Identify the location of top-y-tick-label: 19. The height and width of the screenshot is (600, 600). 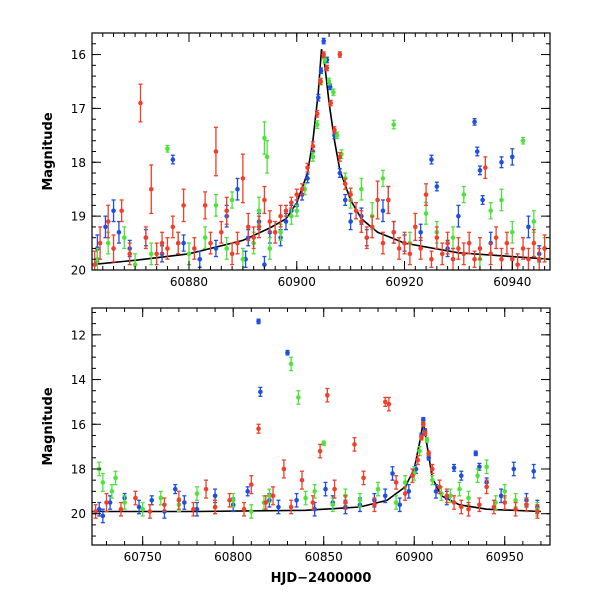
(78, 217).